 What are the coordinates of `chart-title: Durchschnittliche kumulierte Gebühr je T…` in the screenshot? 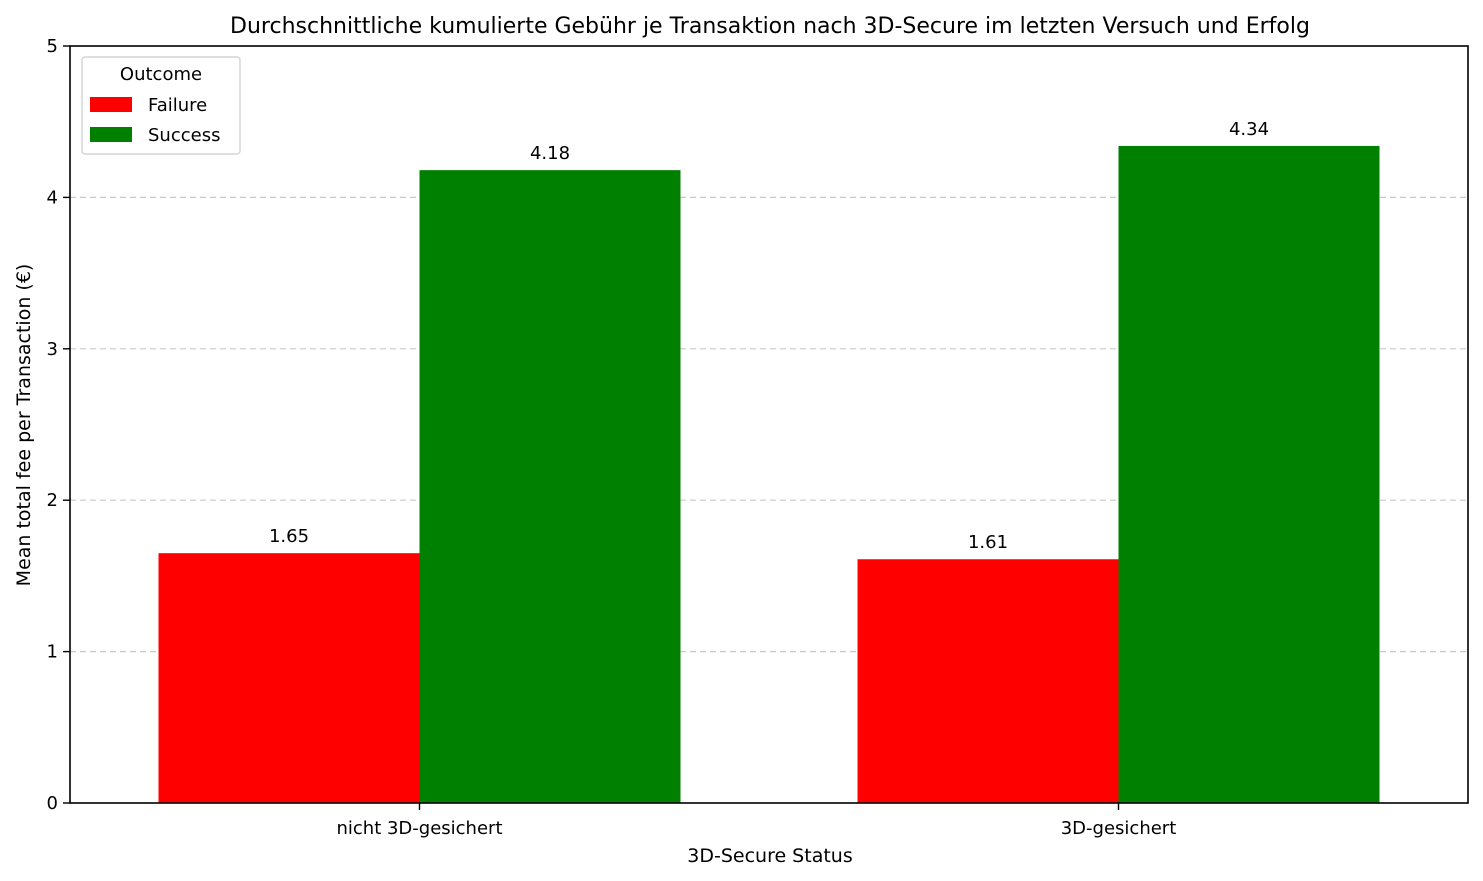 It's located at (770, 26).